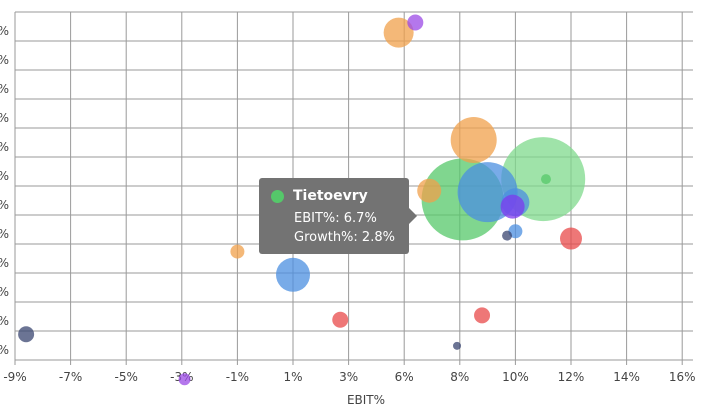 This screenshot has height=416, width=704. I want to click on x-tick-label: 16%, so click(682, 377).